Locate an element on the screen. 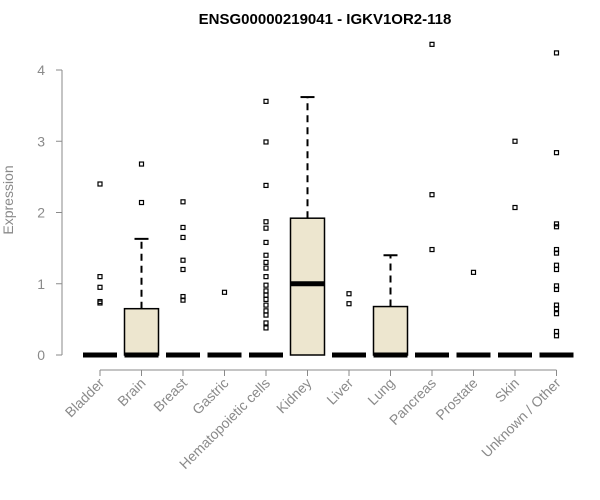  x-tick-label: Kidney is located at coordinates (294, 396).